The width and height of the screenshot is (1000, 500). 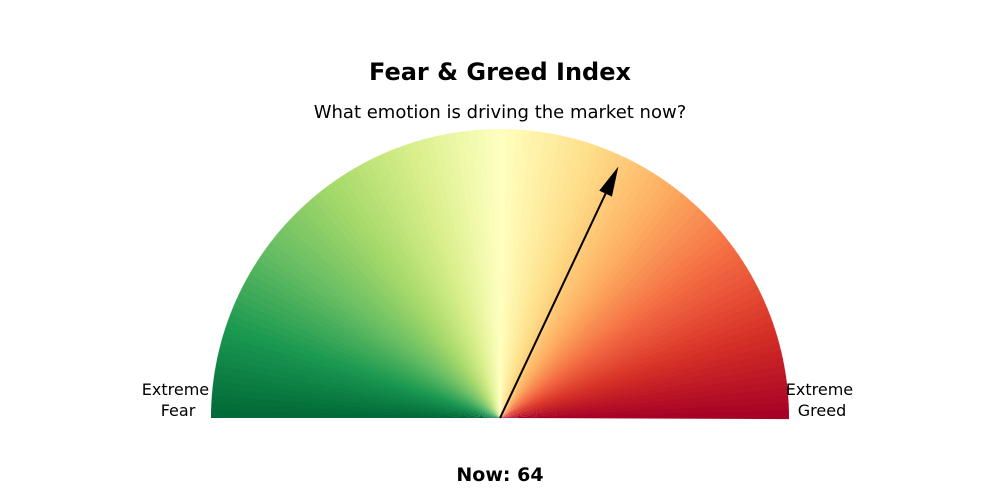 I want to click on gauge-needle, so click(x=559, y=292).